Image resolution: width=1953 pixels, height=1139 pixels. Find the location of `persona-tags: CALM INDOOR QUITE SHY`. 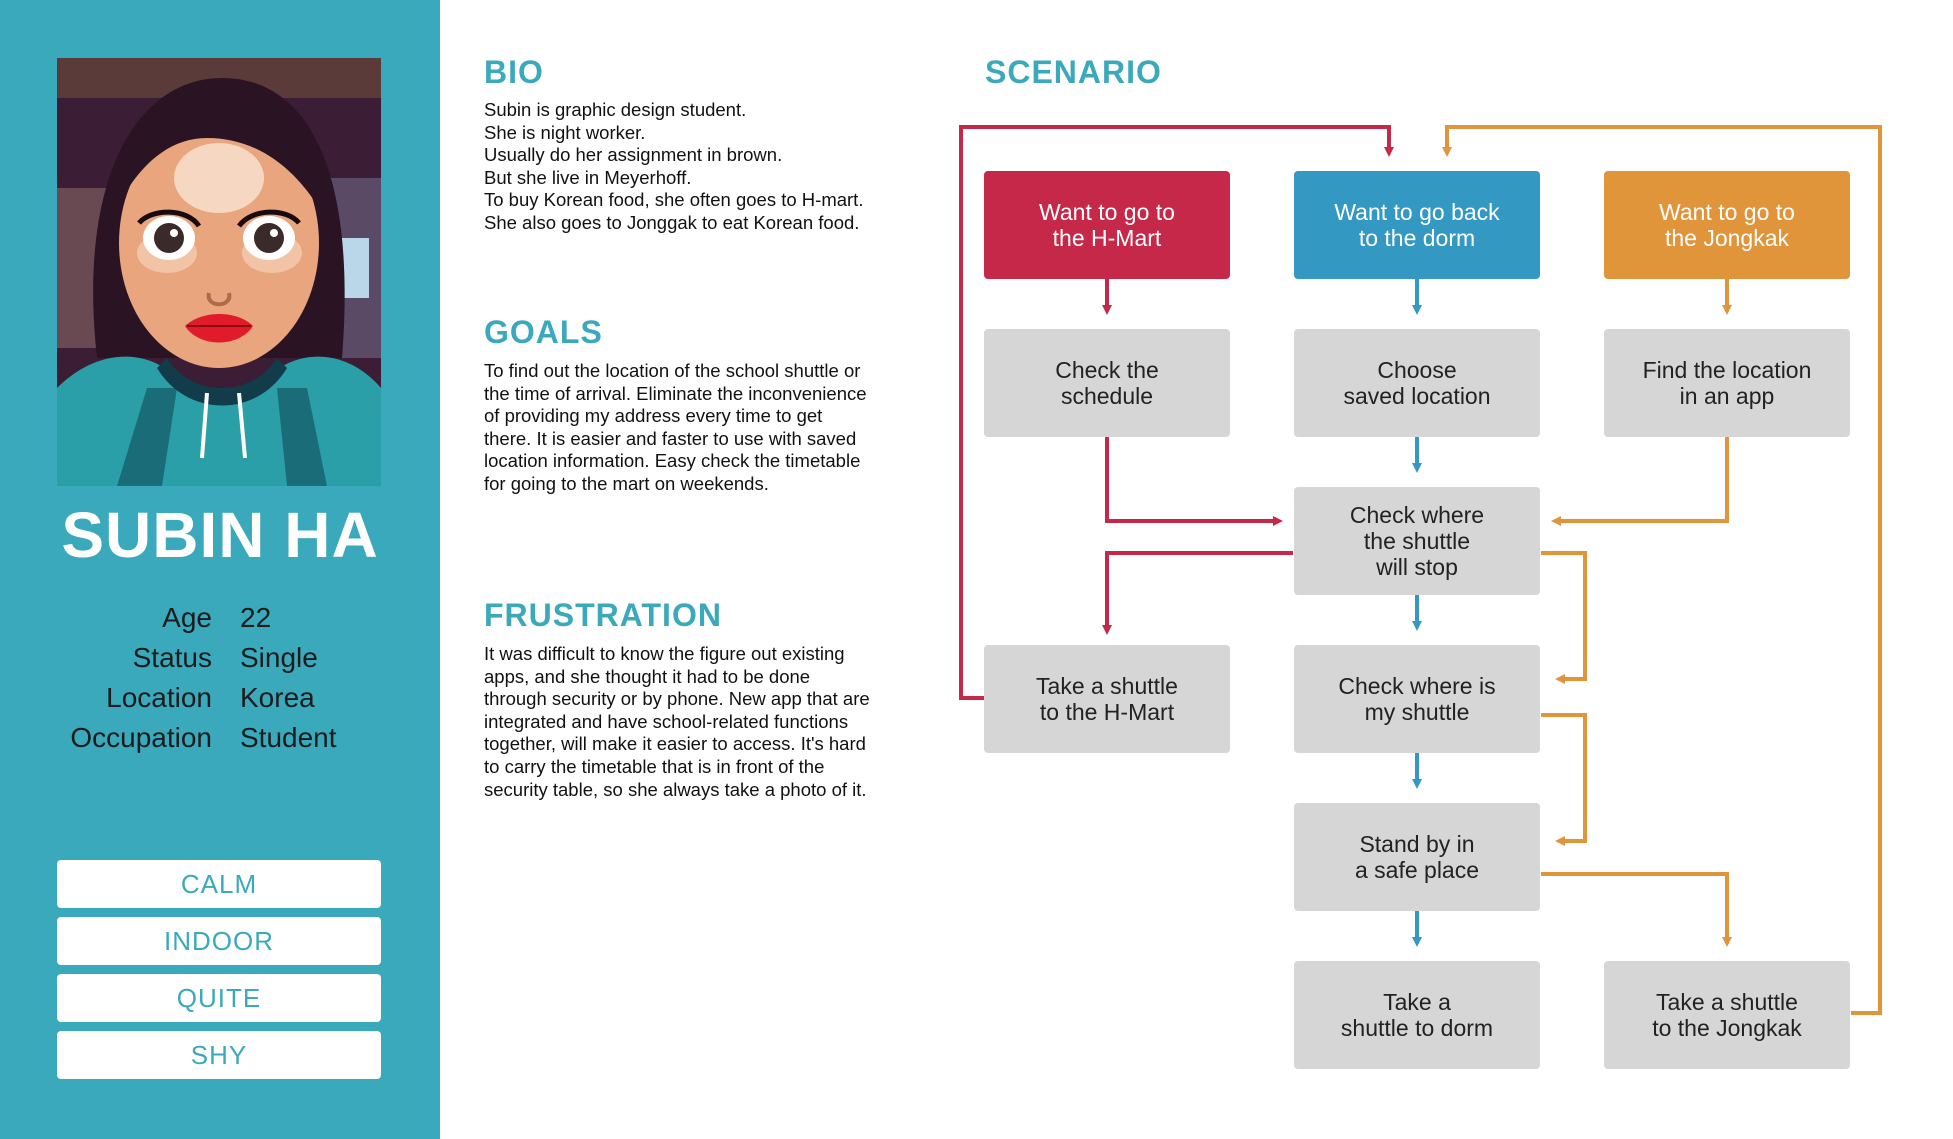

persona-tags: CALM INDOOR QUITE SHY is located at coordinates (219, 974).